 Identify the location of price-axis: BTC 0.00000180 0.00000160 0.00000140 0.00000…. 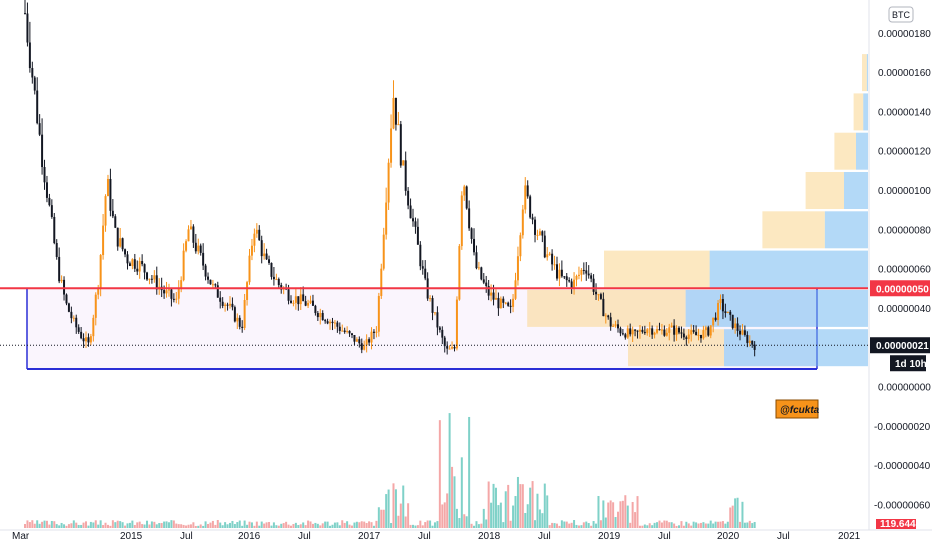
(902, 258).